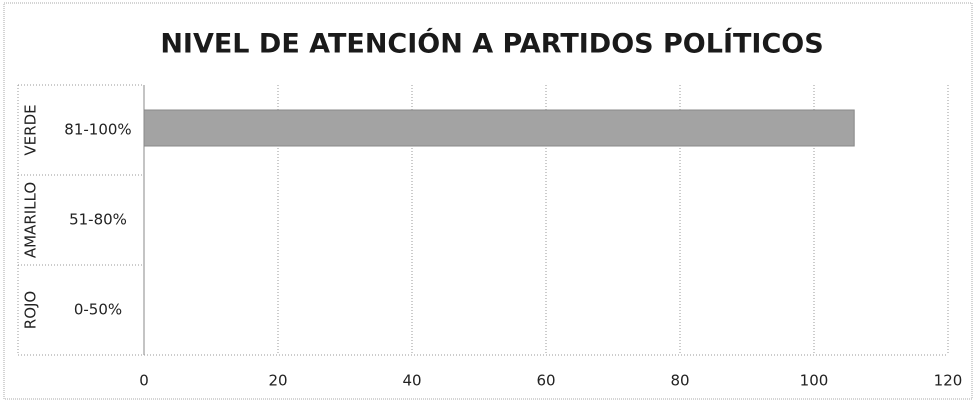 The image size is (978, 402). Describe the element at coordinates (499, 128) in the screenshot. I see `bar` at that location.